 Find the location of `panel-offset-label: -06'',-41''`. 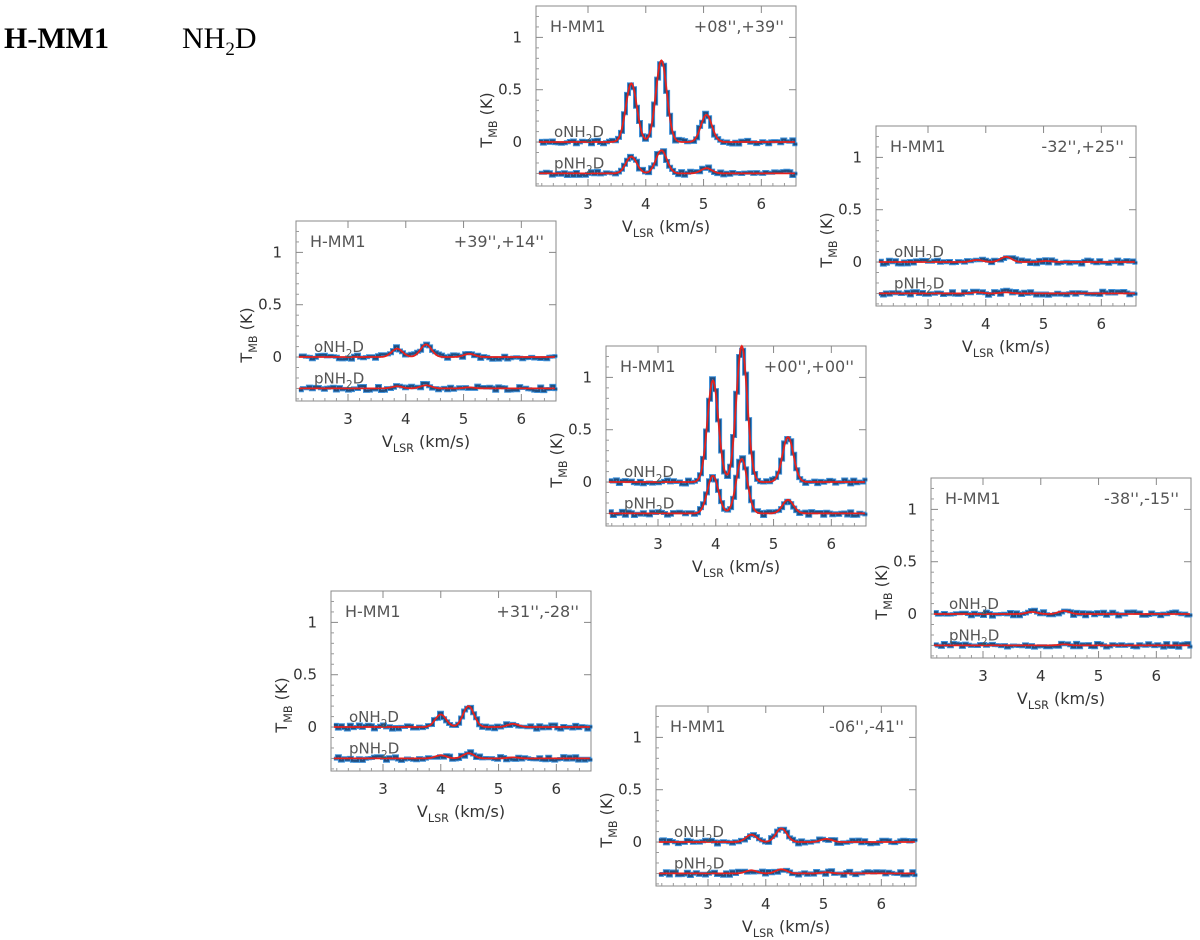

panel-offset-label: -06'',-41'' is located at coordinates (866, 726).